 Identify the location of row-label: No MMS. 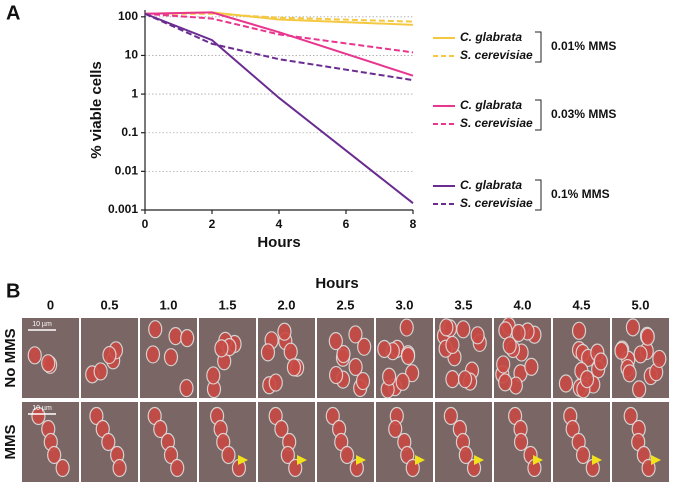
(10, 357).